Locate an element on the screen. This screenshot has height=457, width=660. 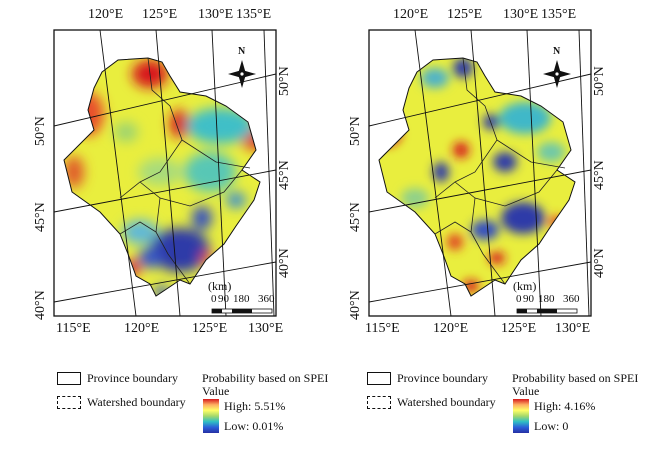
legend-low: Low: 0 is located at coordinates (551, 426).